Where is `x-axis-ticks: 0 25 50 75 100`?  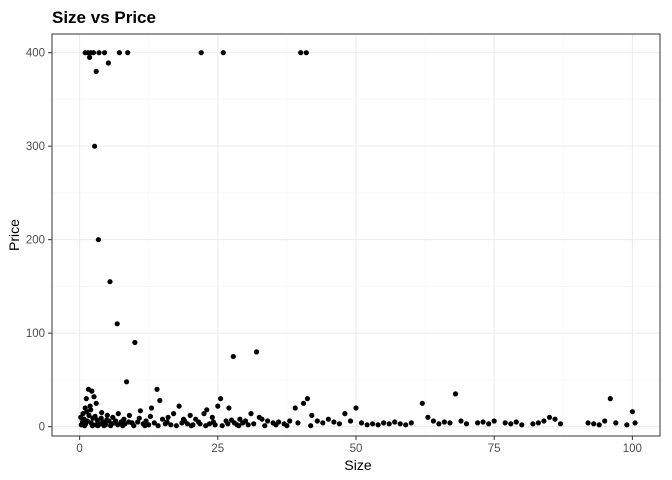 x-axis-ticks: 0 25 50 75 100 is located at coordinates (359, 445).